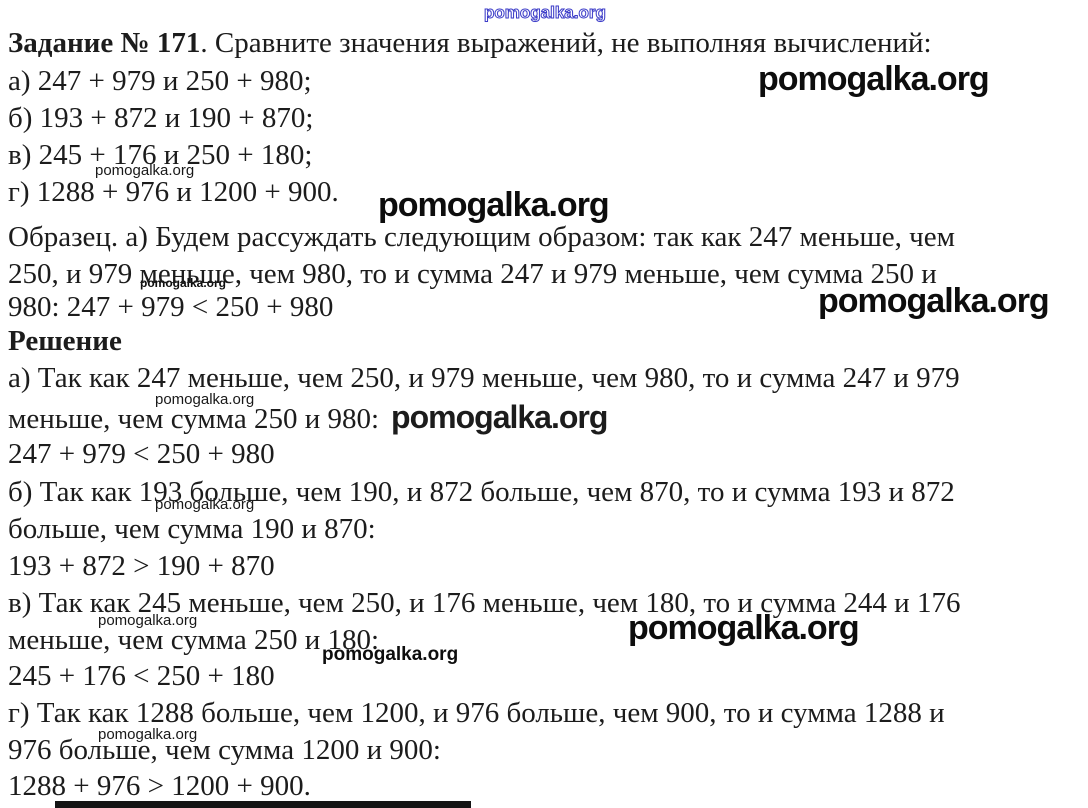  What do you see at coordinates (141, 566) in the screenshot?
I see `solution-b-equation: 193 + 872 > 190 + 870` at bounding box center [141, 566].